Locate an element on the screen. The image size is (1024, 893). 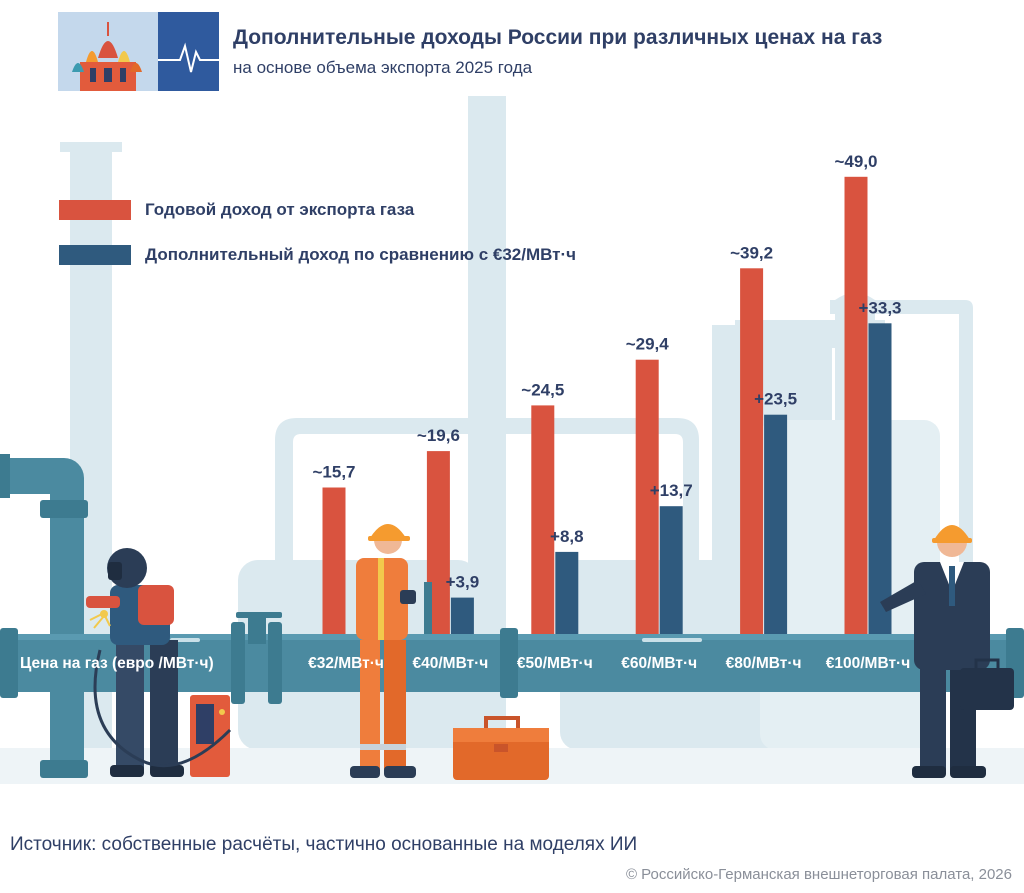
x-tick-label-1: €40/МВт·ч is located at coordinates (450, 663).